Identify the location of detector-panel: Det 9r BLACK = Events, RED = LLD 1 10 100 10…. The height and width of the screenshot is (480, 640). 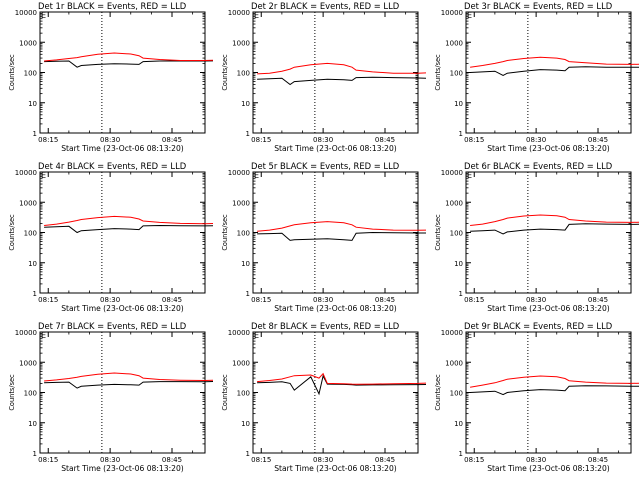
(536, 397).